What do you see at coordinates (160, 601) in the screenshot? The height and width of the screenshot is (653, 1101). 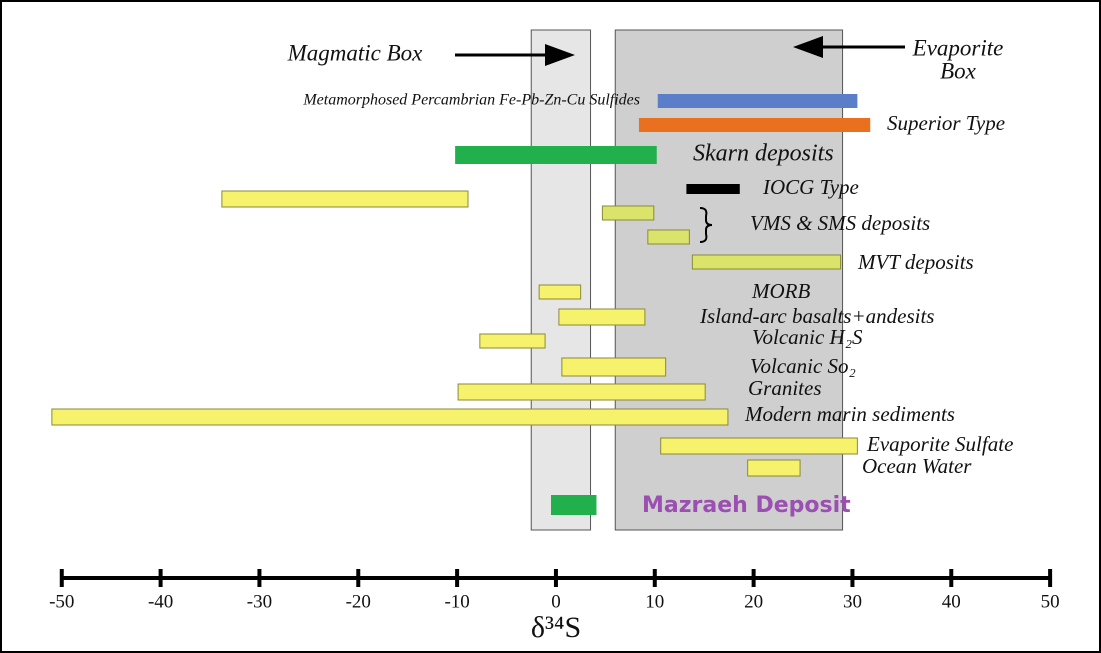 I see `x-tick-label: -40` at bounding box center [160, 601].